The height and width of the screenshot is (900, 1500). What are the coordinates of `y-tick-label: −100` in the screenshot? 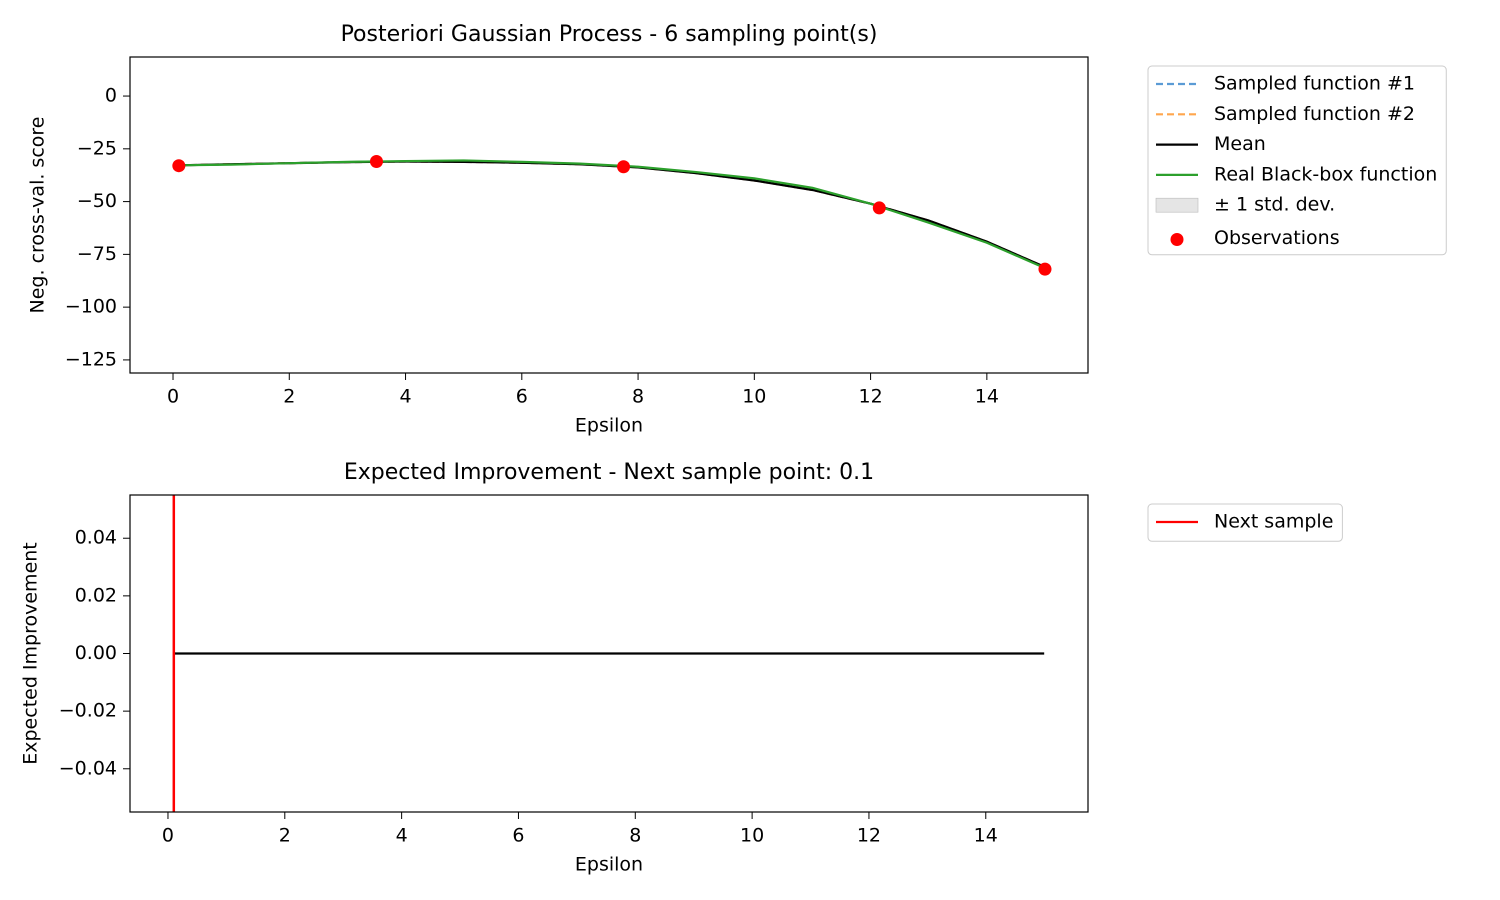 It's located at (91, 307).